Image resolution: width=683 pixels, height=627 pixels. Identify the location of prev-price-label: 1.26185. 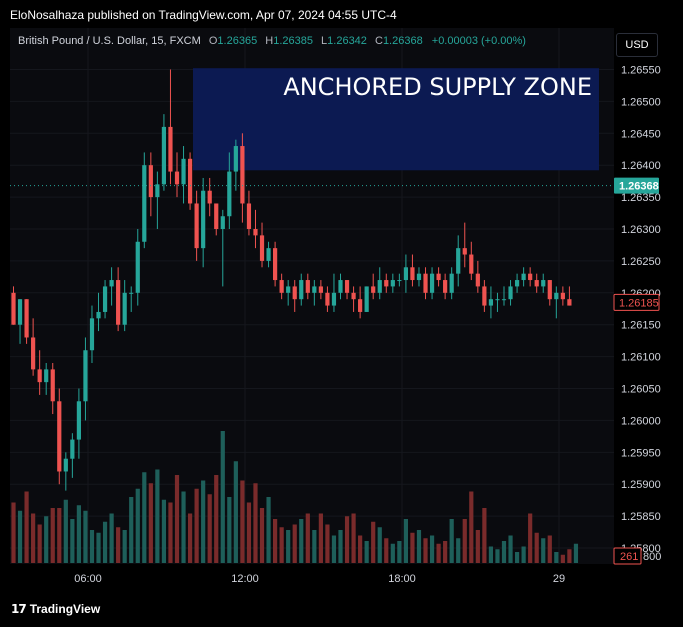
(639, 303).